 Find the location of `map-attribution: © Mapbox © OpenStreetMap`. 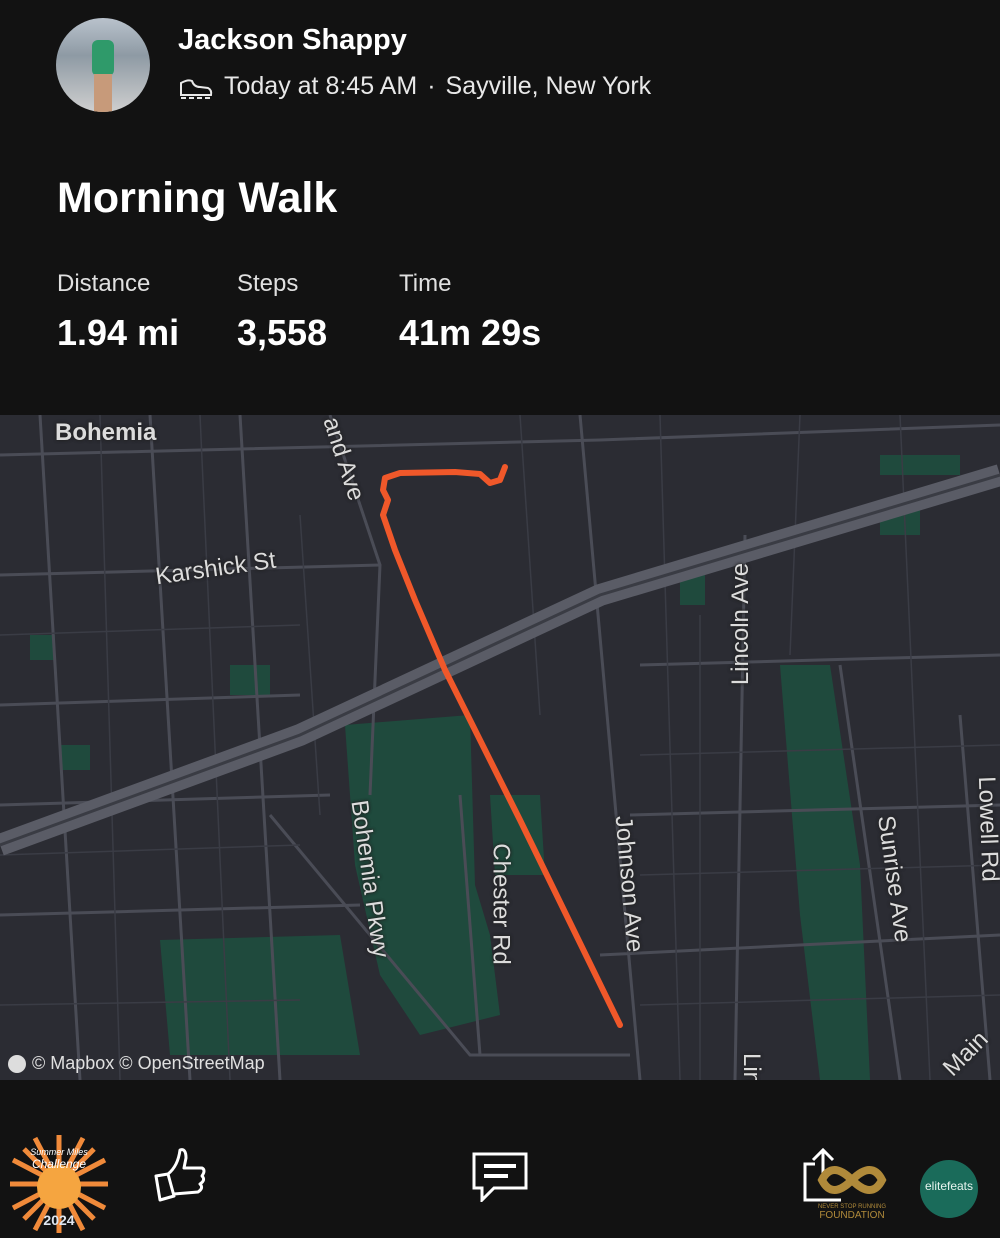

map-attribution: © Mapbox © OpenStreetMap is located at coordinates (136, 1063).